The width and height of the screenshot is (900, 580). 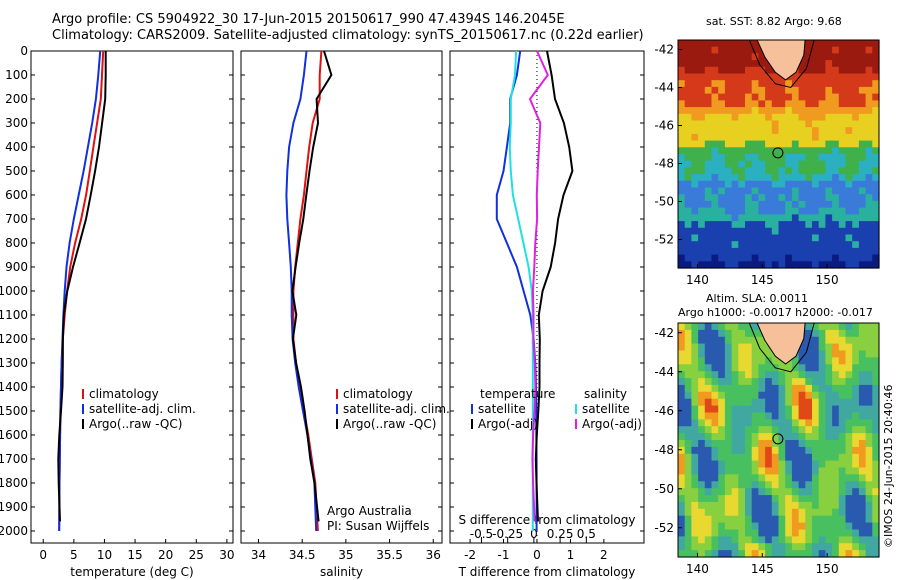 What do you see at coordinates (778, 154) in the screenshot?
I see `map-frame` at bounding box center [778, 154].